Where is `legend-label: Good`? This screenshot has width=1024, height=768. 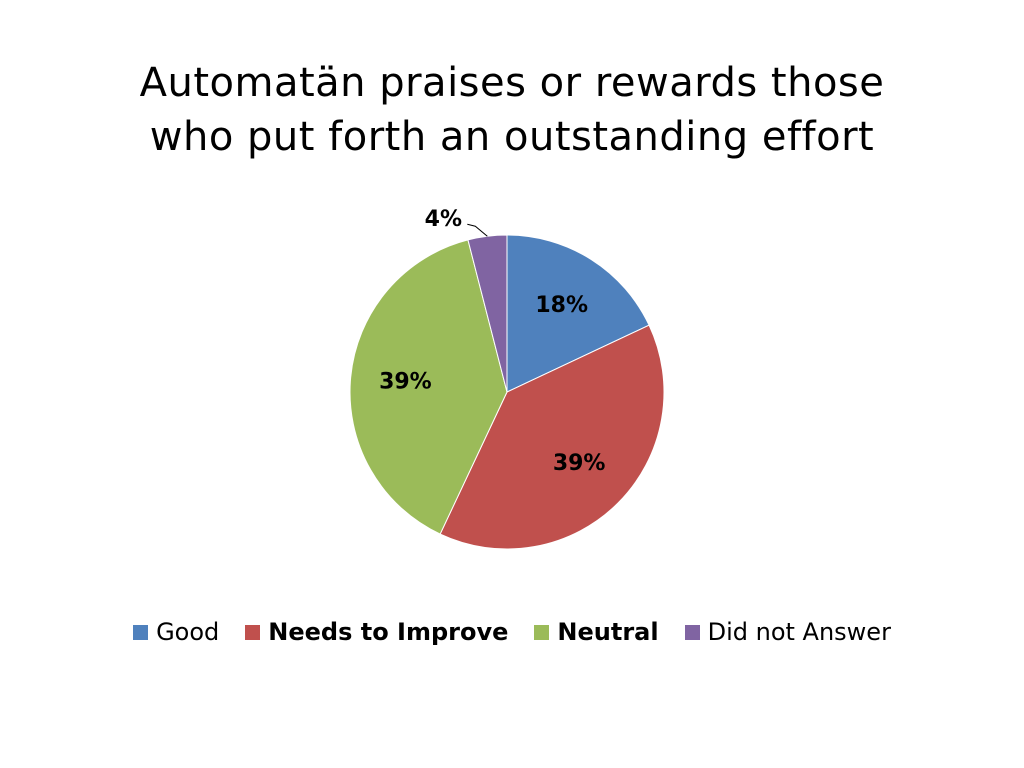 legend-label: Good is located at coordinates (188, 632).